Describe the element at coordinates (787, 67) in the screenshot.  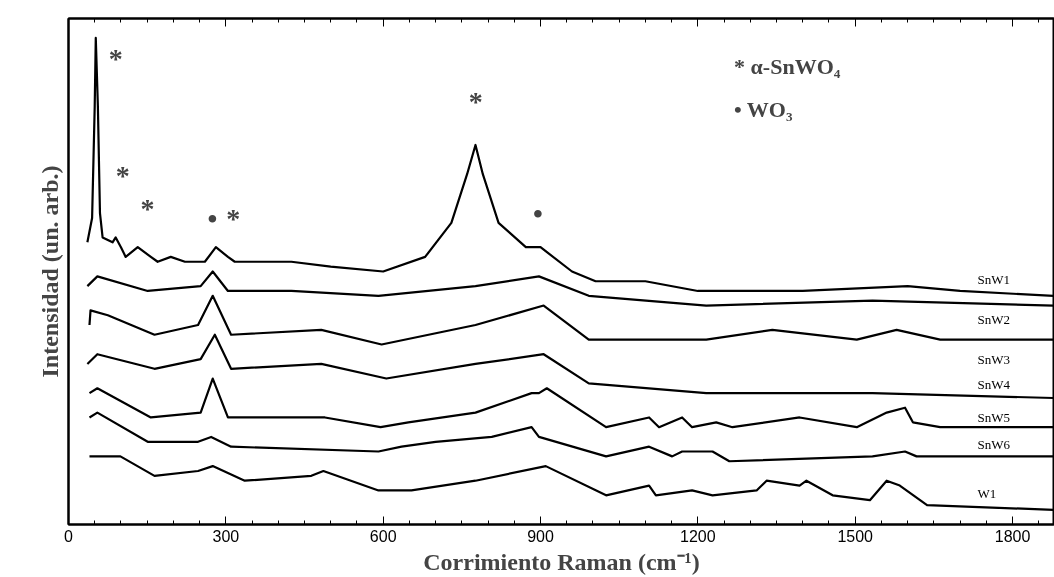
I see `annotation: * α-SnWO₄` at that location.